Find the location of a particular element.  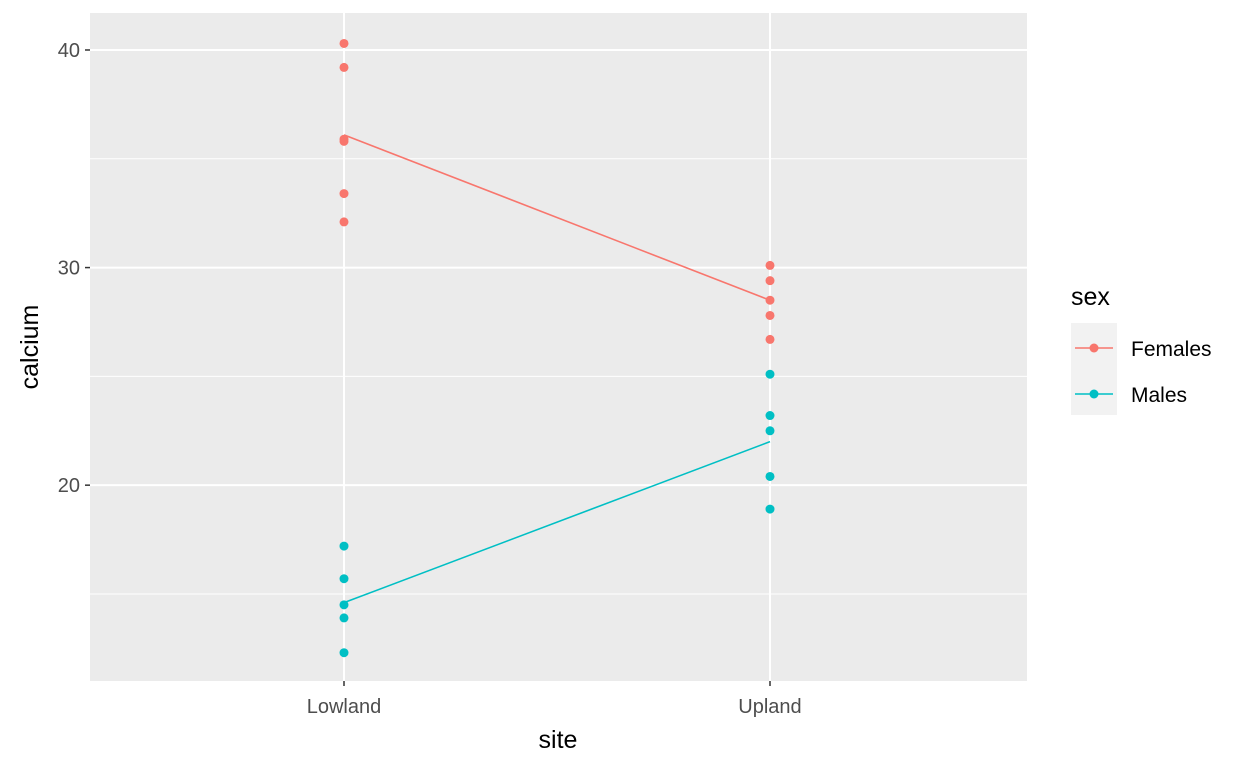

legend-label: Males is located at coordinates (1159, 395).